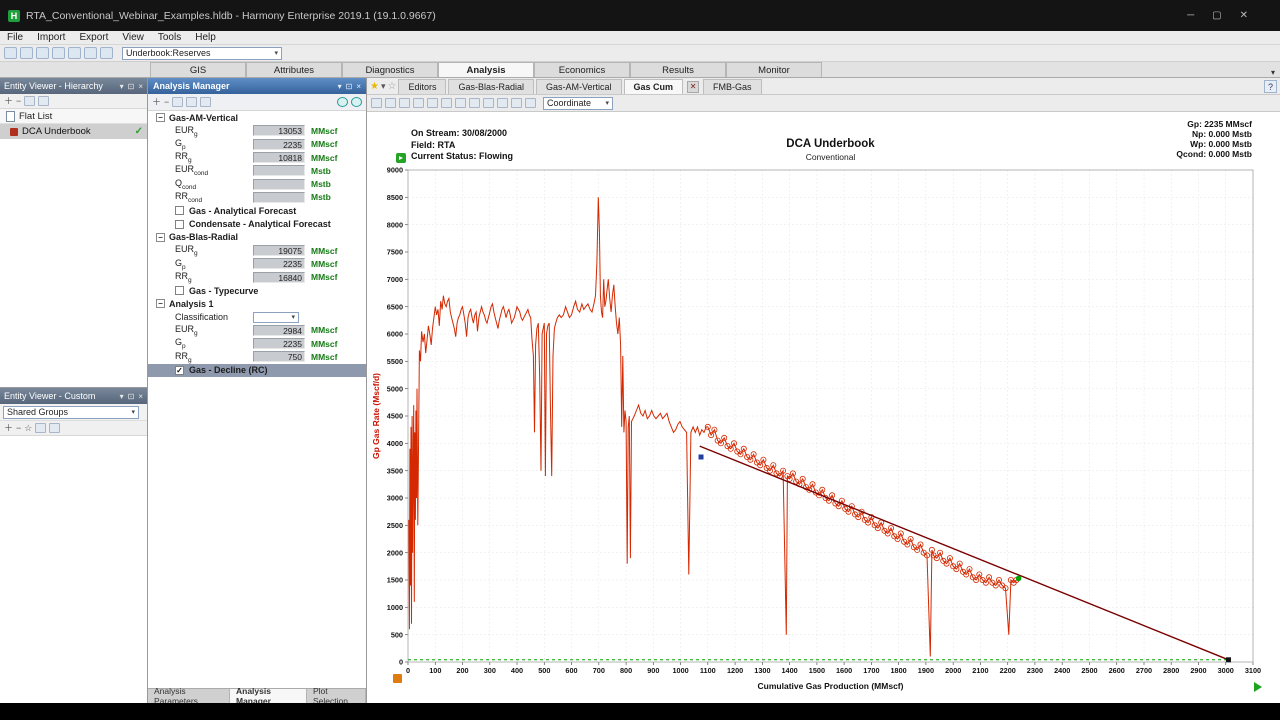 Image resolution: width=1280 pixels, height=720 pixels. What do you see at coordinates (732, 86) in the screenshot?
I see `plot-tab-fmb-gas: FMB-Gas` at bounding box center [732, 86].